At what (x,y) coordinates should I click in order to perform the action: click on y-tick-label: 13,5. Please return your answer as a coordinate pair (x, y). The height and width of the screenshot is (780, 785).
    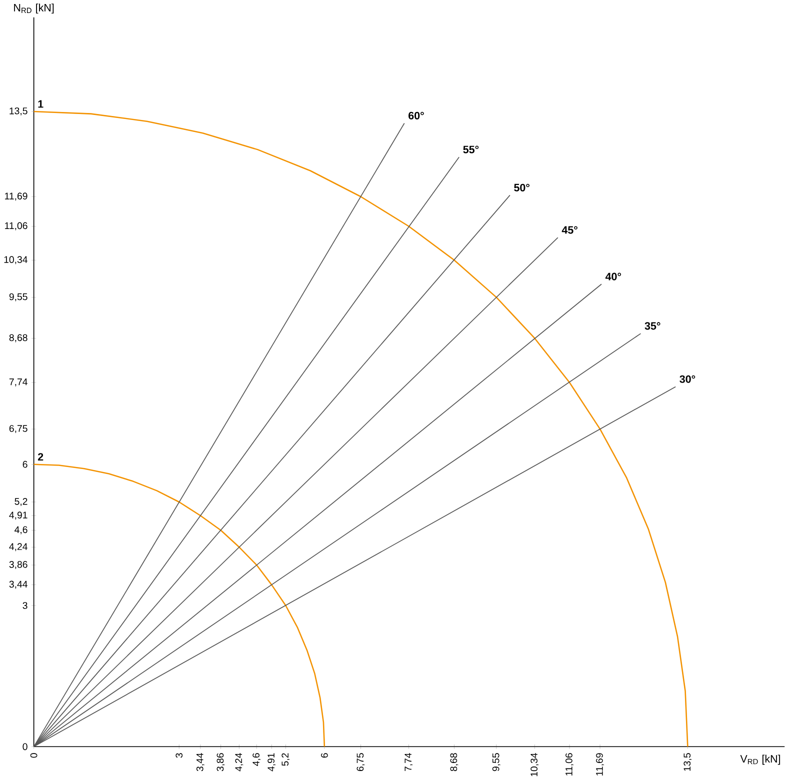
    Looking at the image, I should click on (19, 111).